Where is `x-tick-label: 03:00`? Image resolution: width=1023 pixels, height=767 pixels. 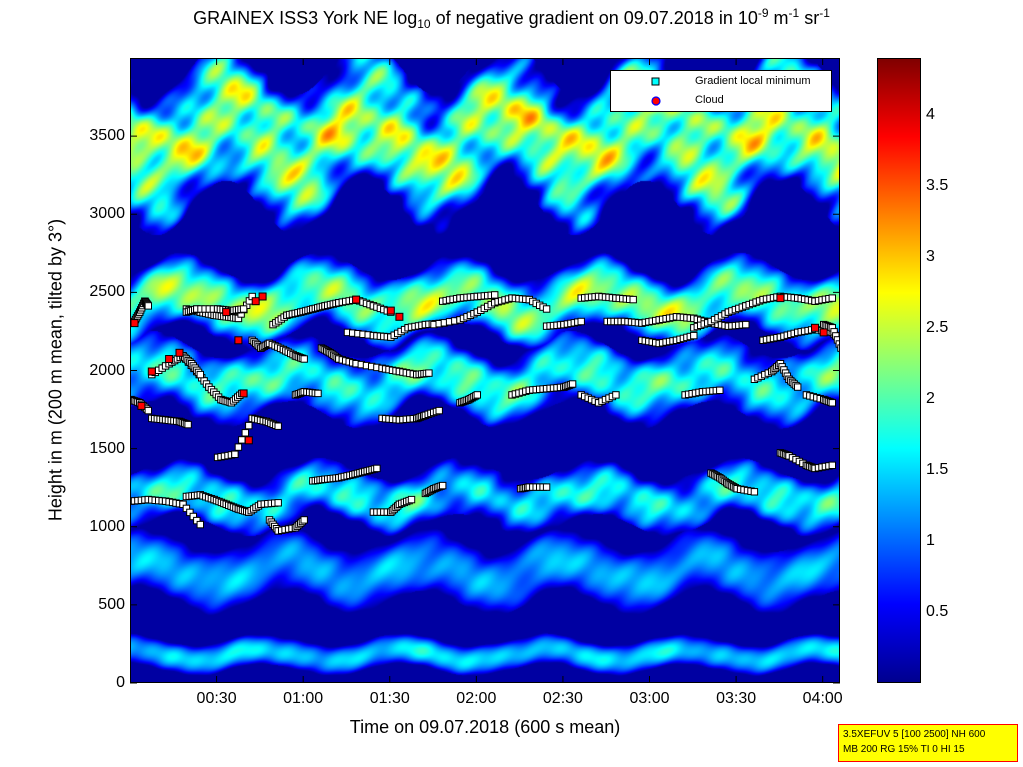 x-tick-label: 03:00 is located at coordinates (649, 698).